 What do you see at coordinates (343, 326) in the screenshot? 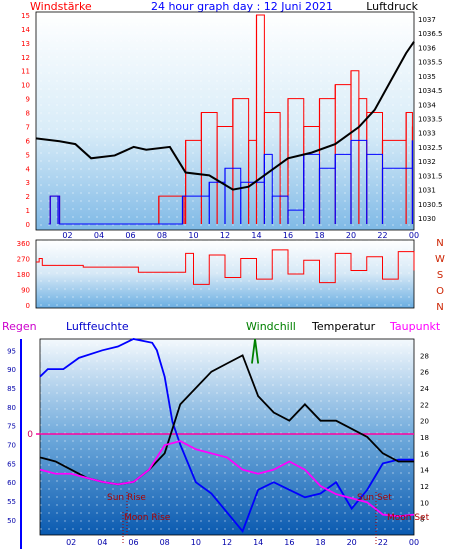
I see `temperature-label: Temperatur` at bounding box center [343, 326].